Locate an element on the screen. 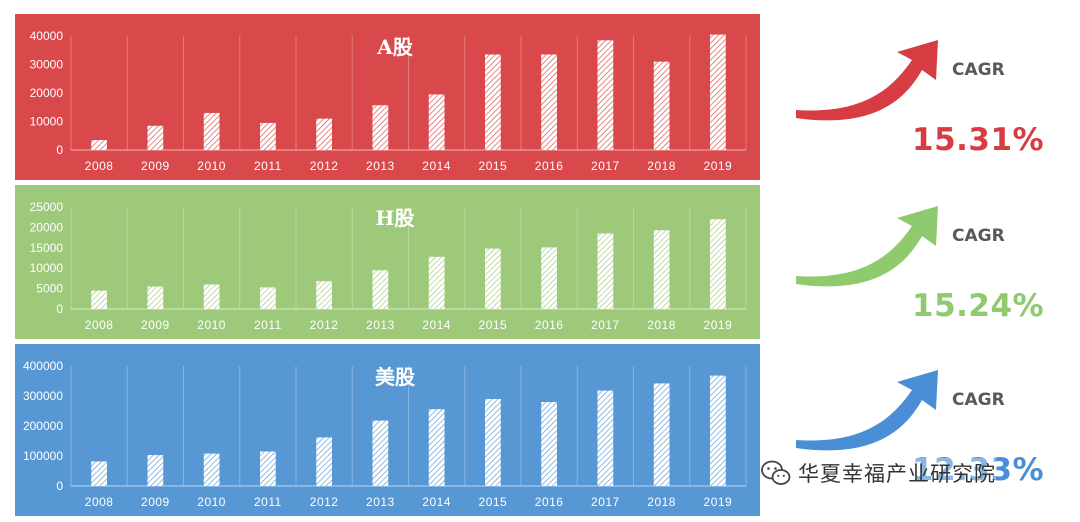 This screenshot has width=1080, height=522. y-tick-label: 100000 is located at coordinates (43, 456).